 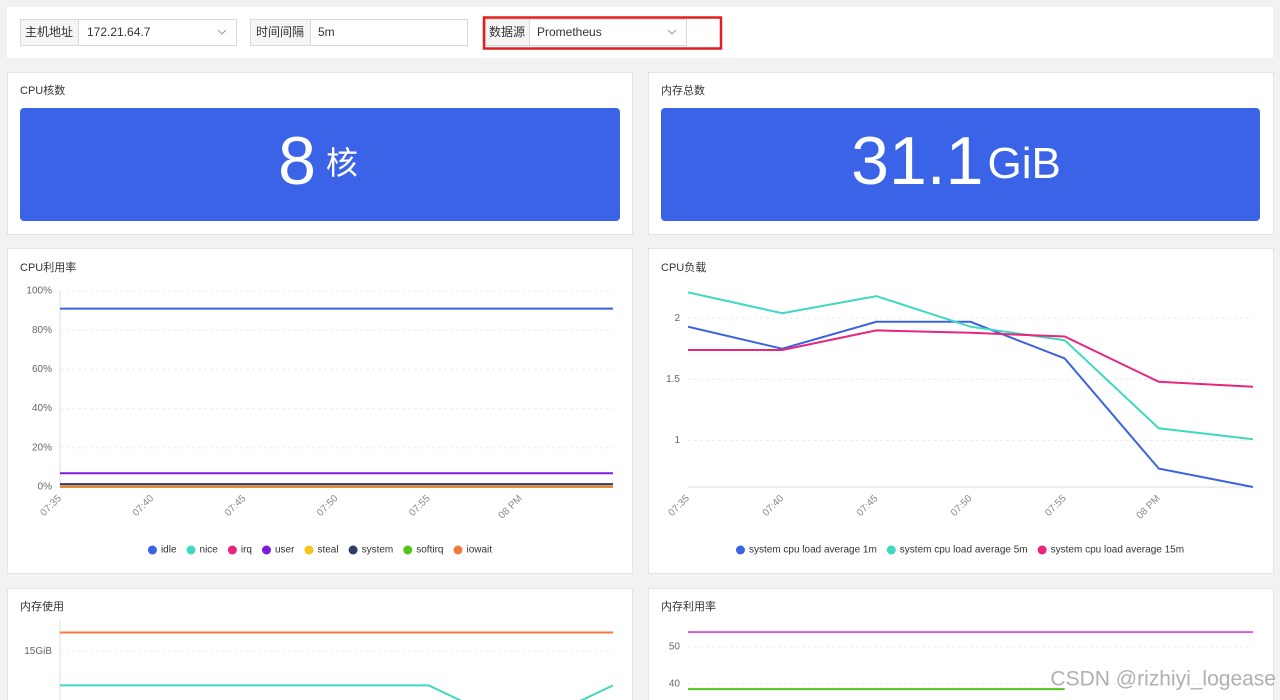 What do you see at coordinates (169, 550) in the screenshot?
I see `legend-label: idle` at bounding box center [169, 550].